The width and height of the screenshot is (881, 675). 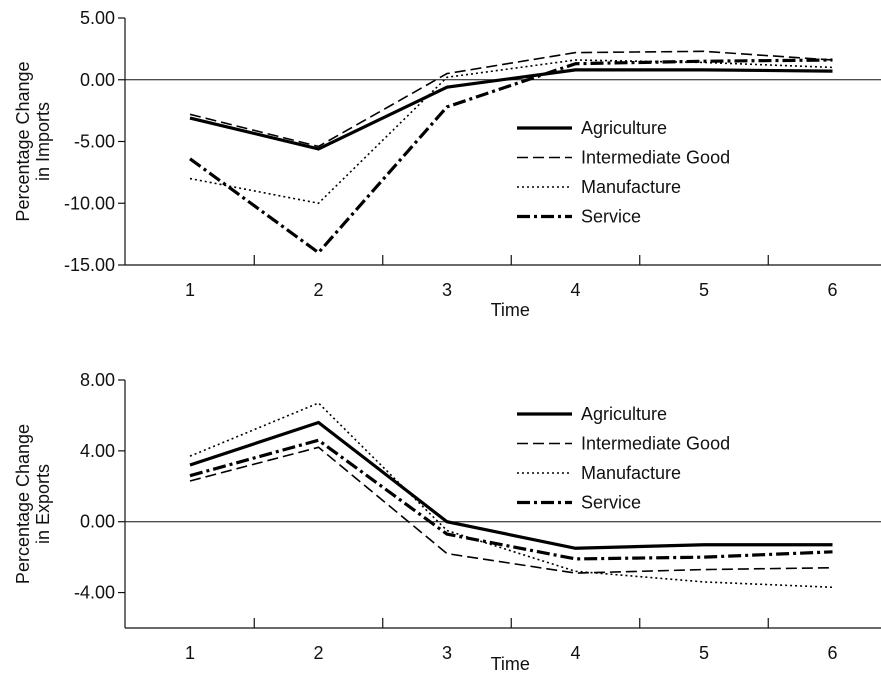 I want to click on y-tick-label: -5.00, so click(x=94, y=142).